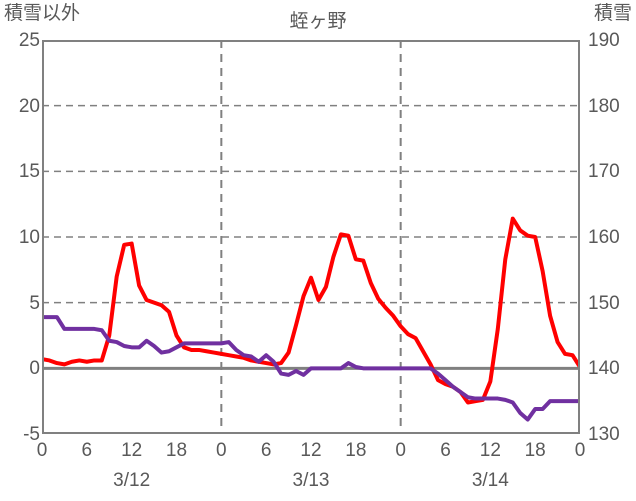  What do you see at coordinates (42, 13) in the screenshot?
I see `left-axis-title: 積雪以外` at bounding box center [42, 13].